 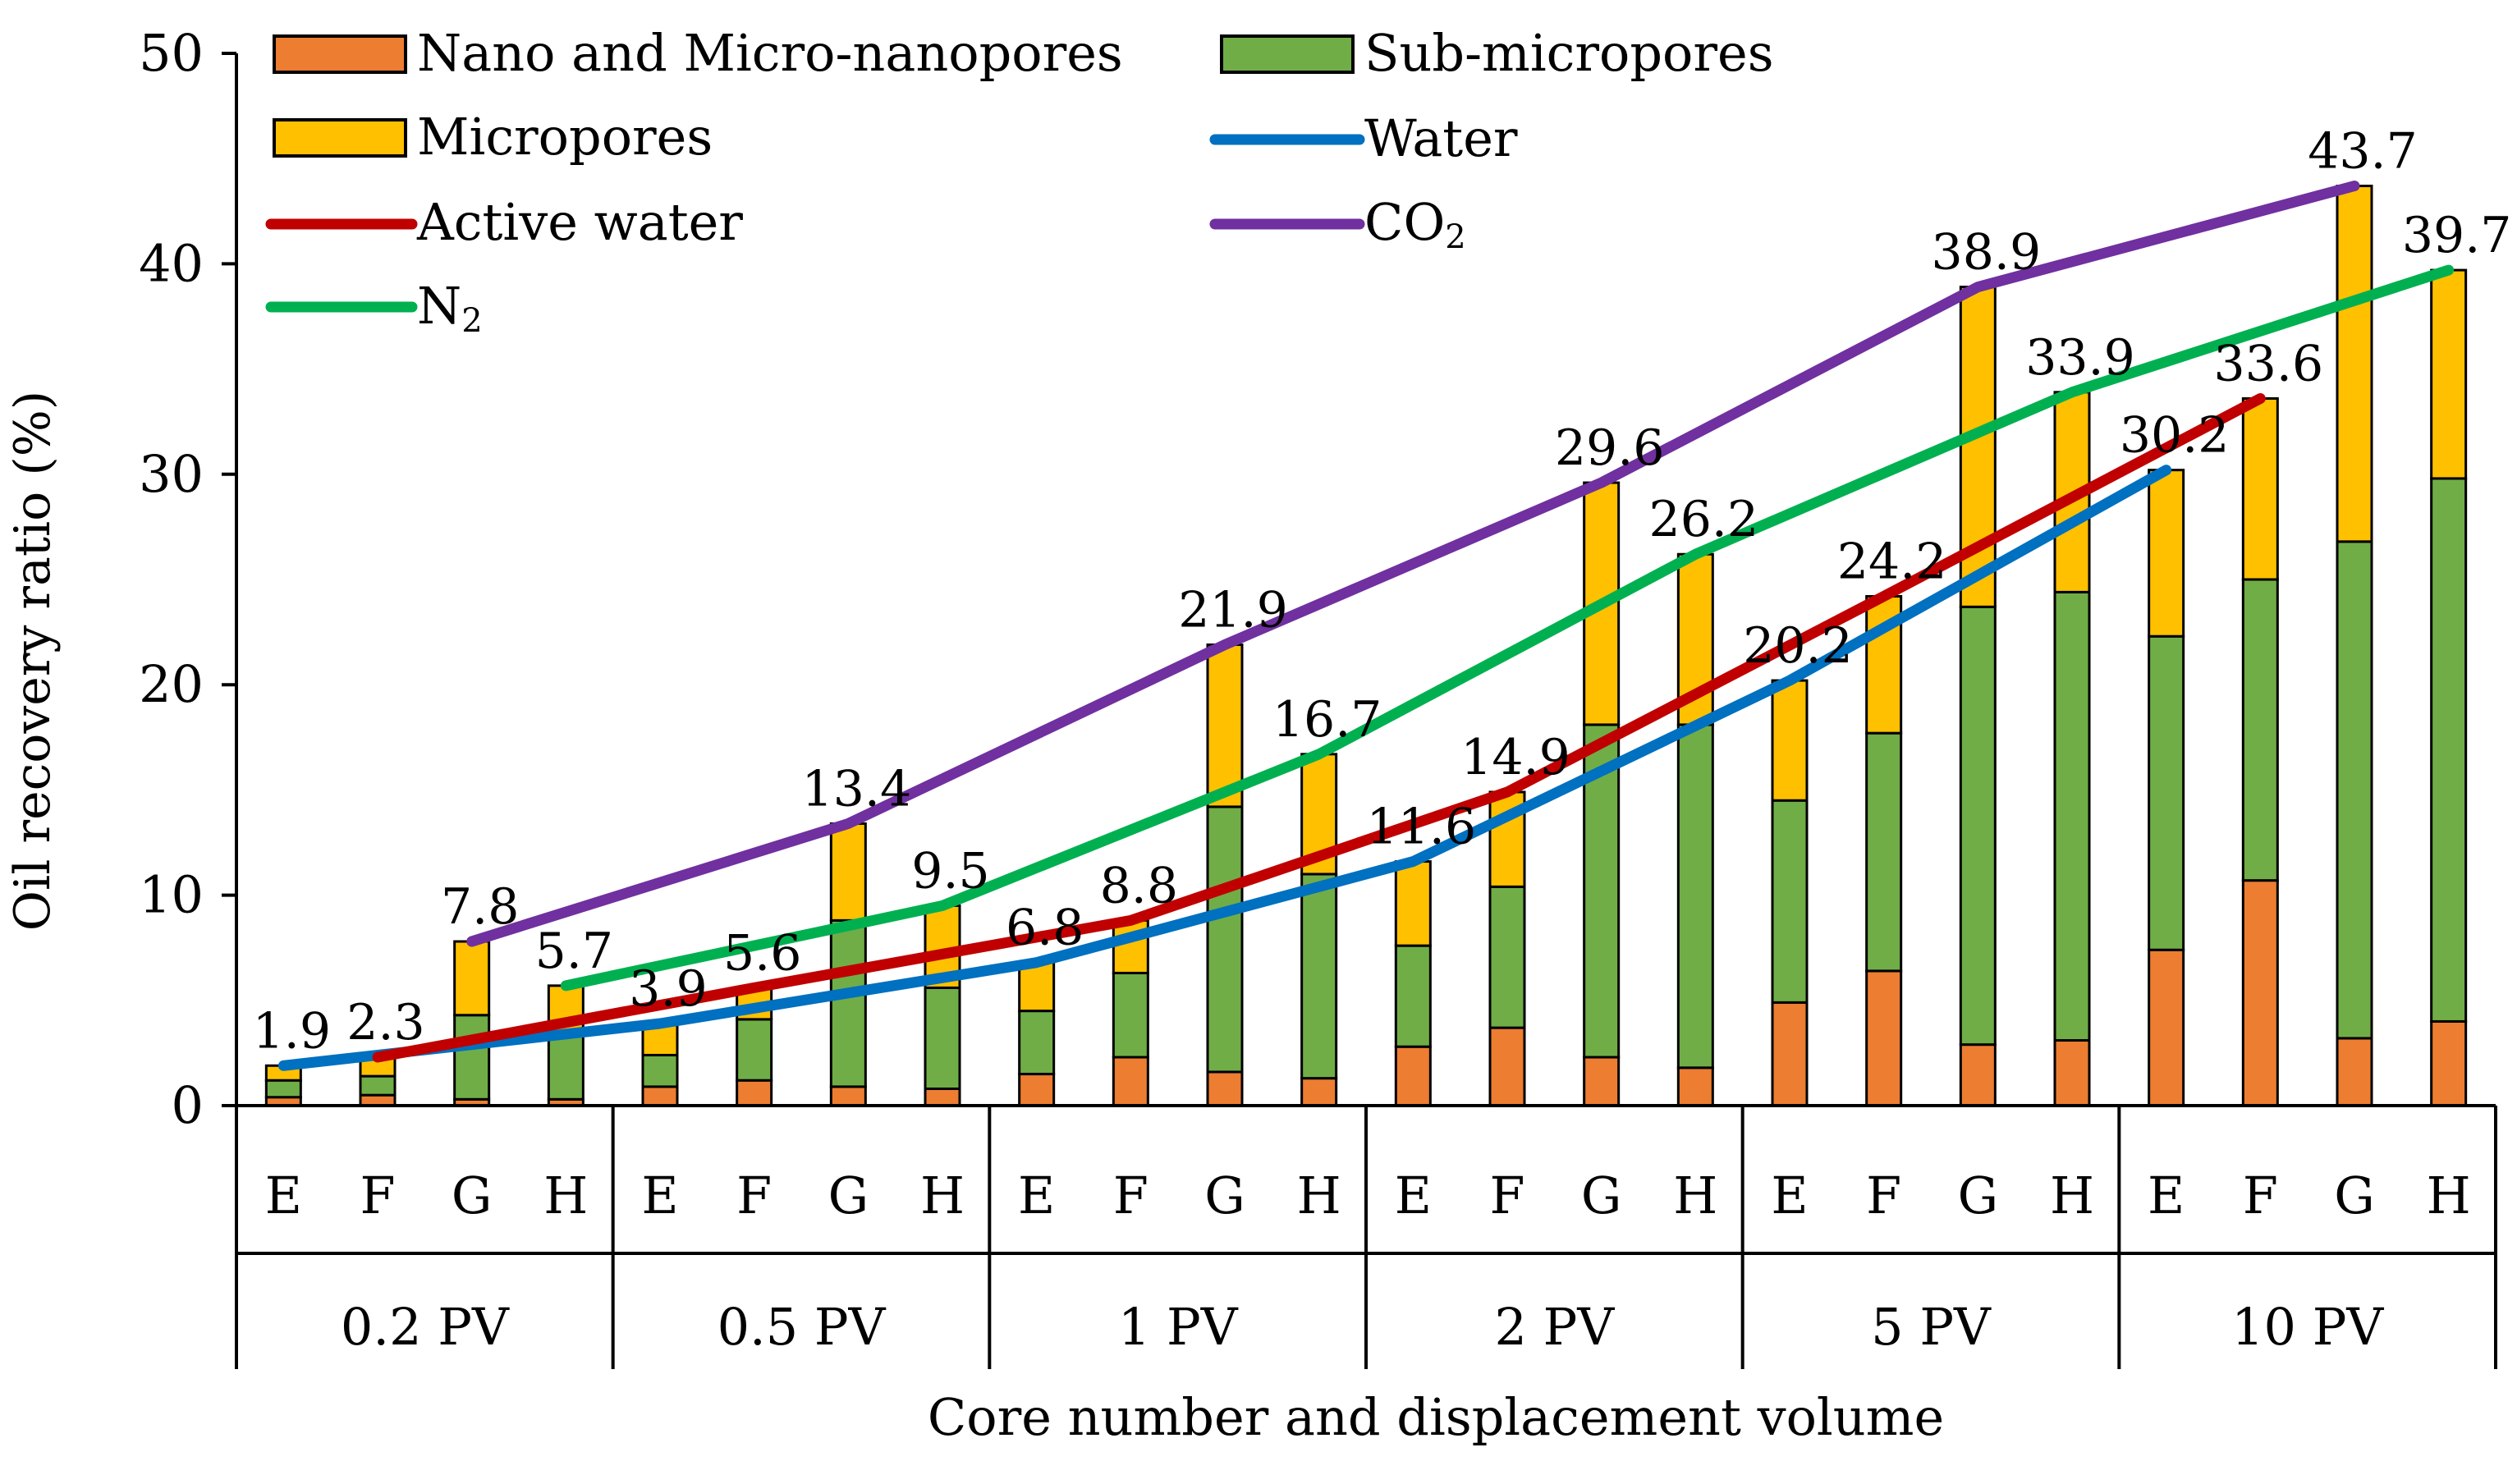 What do you see at coordinates (2457, 235) in the screenshot?
I see `data-label: 39.7` at bounding box center [2457, 235].